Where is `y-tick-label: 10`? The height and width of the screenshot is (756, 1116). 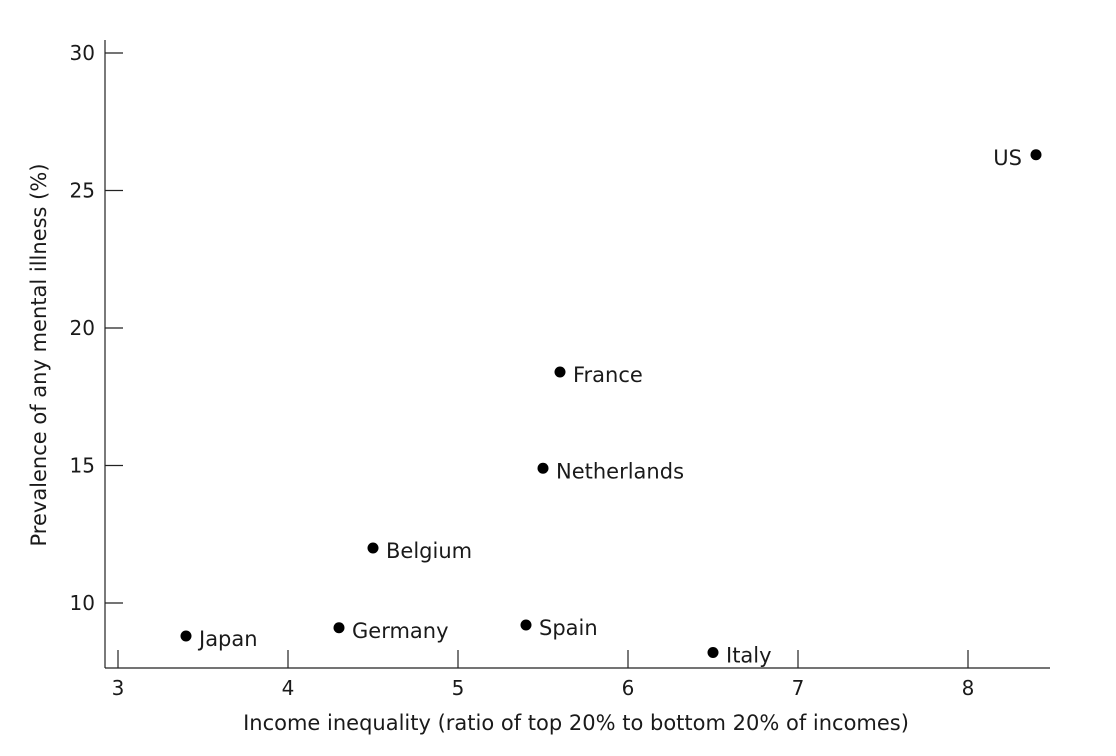
y-tick-label: 10 is located at coordinates (82, 603).